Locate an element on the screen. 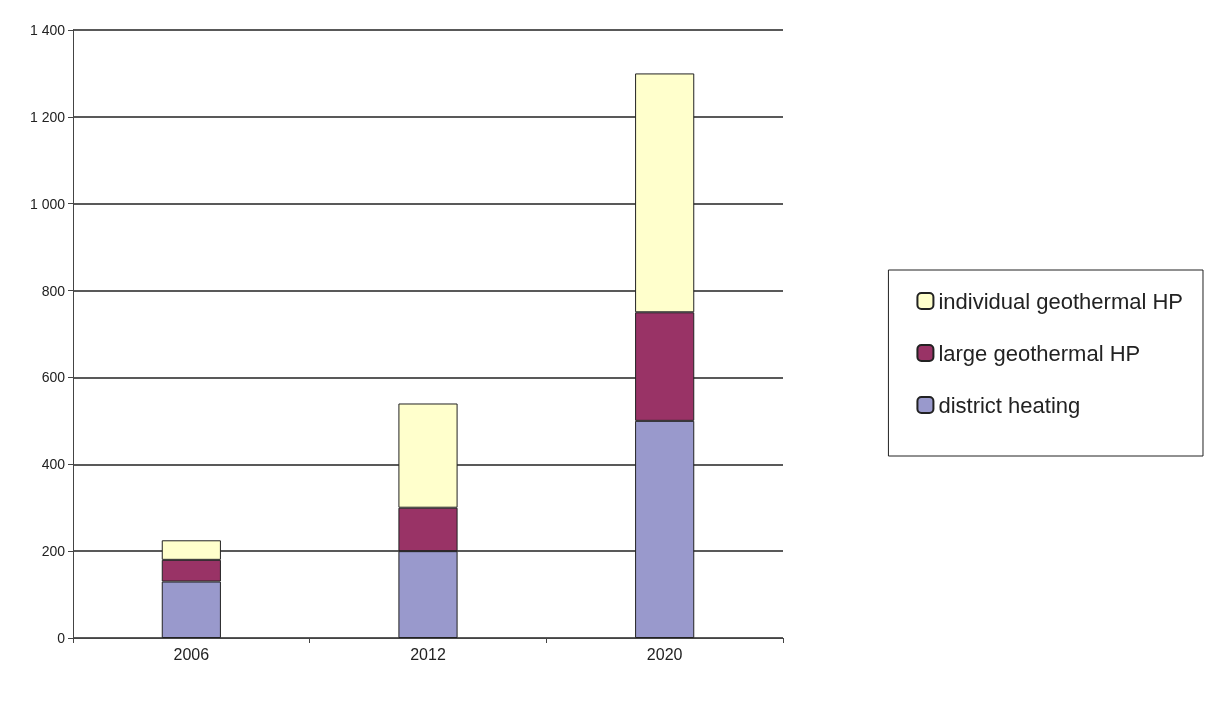 The image size is (1225, 711). y-tick-label: 600 is located at coordinates (53, 377).